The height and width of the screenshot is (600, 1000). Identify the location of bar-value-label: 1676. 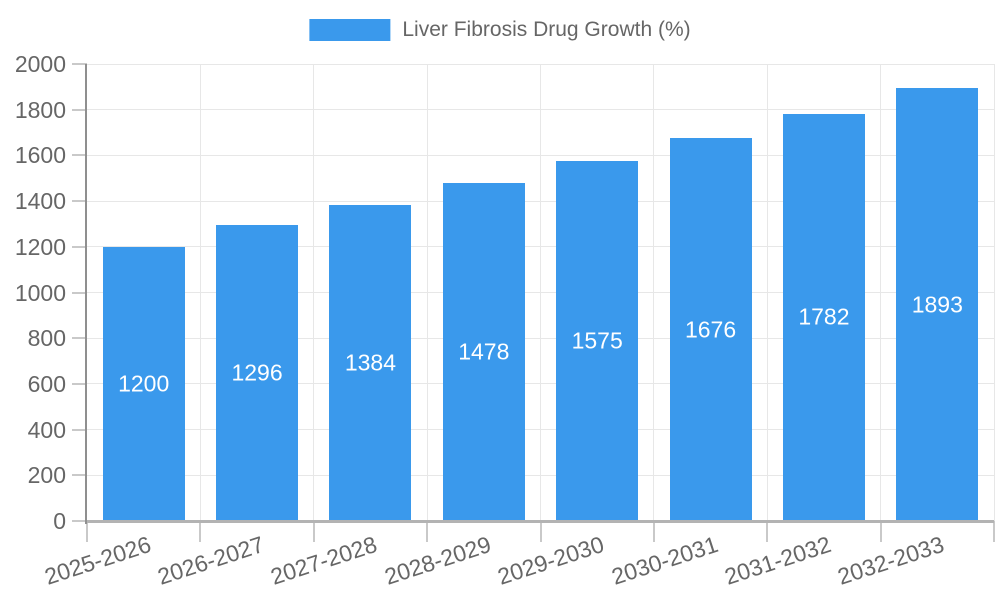
(710, 329).